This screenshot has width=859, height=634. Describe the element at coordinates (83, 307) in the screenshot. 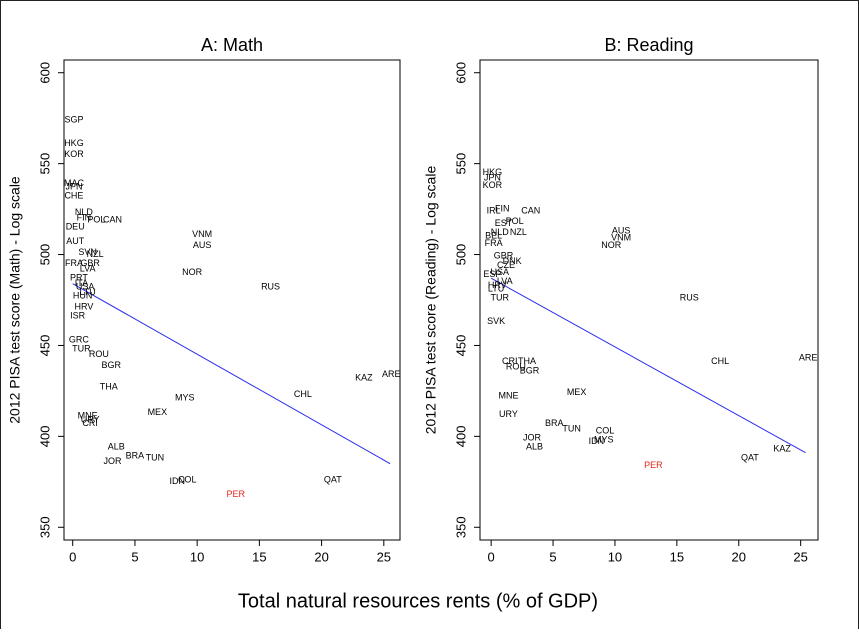

I see `point-label: HRV` at that location.